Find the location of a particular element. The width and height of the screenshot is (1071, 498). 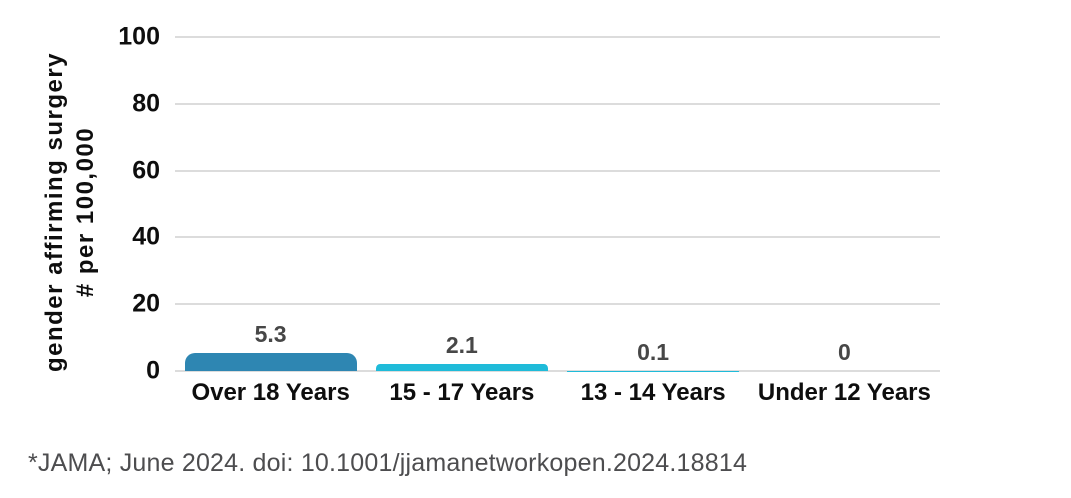

bar-column-over-18-years: 5.3 is located at coordinates (270, 204).